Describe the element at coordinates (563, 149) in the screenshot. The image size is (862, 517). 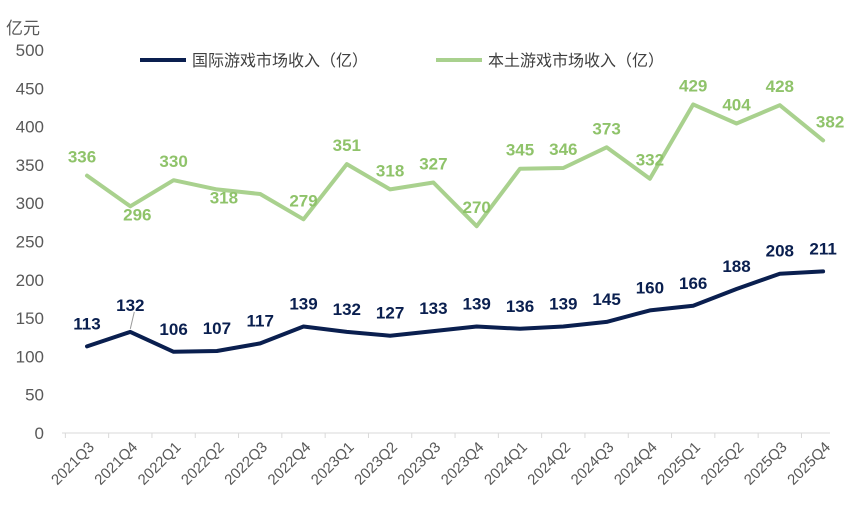
I see `data-label: 346` at that location.